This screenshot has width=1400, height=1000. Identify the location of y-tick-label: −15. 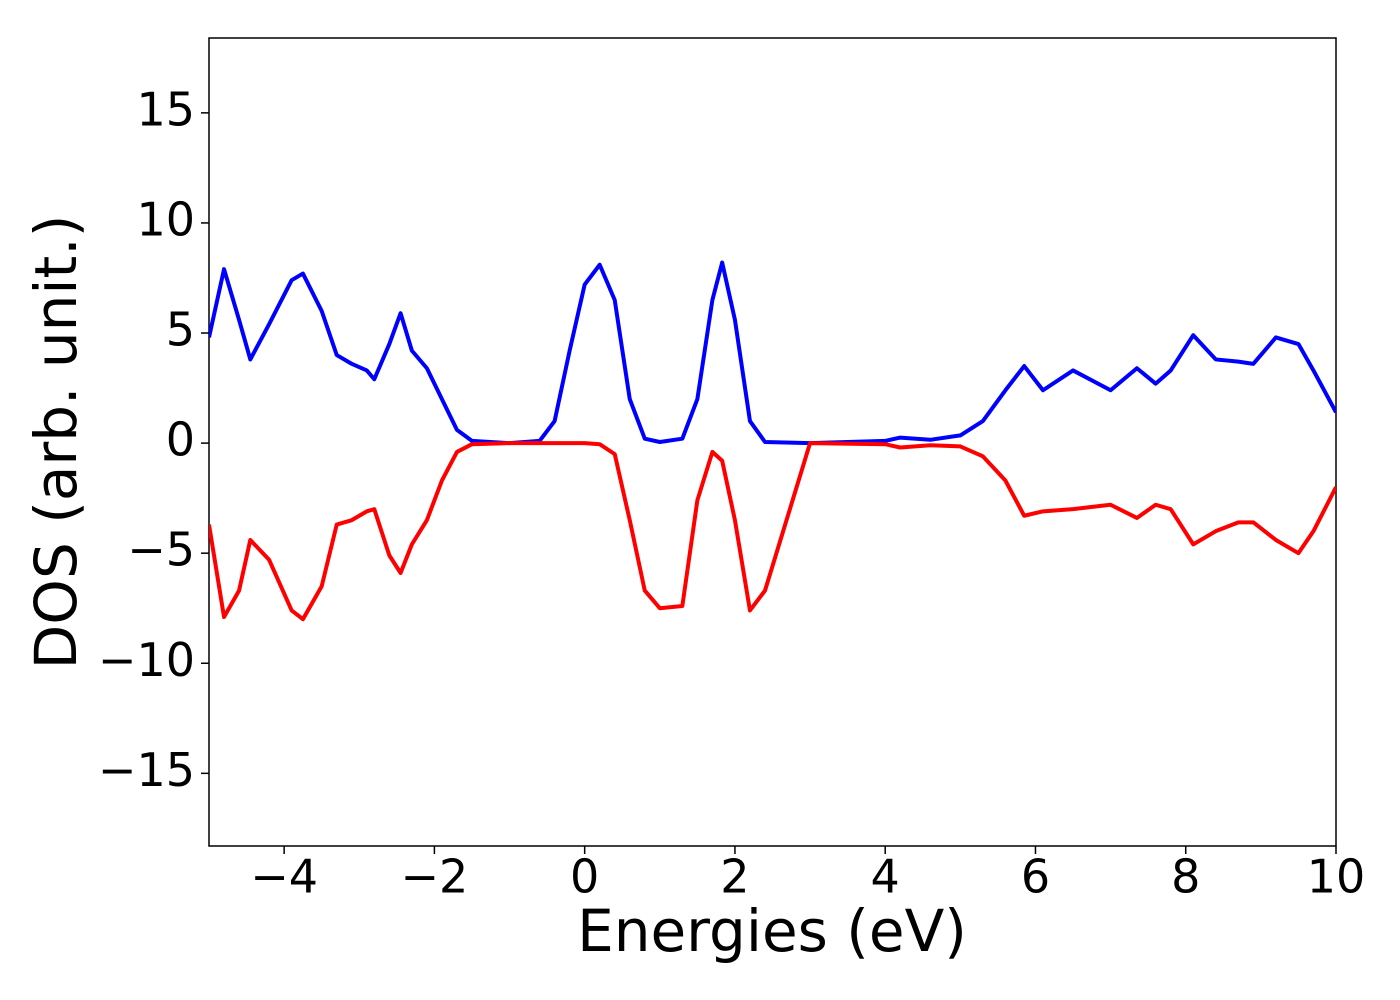
(146, 770).